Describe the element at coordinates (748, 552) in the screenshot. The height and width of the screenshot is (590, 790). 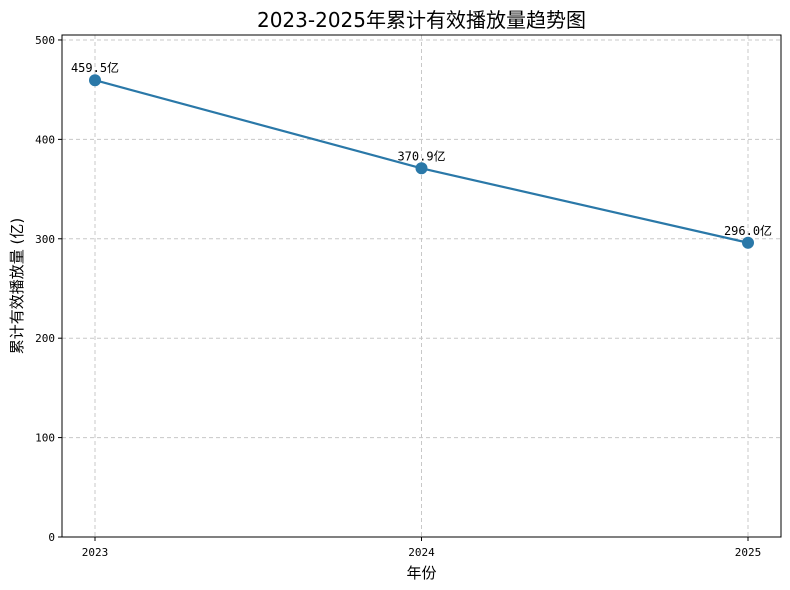
I see `x-tick-label: 2025` at that location.